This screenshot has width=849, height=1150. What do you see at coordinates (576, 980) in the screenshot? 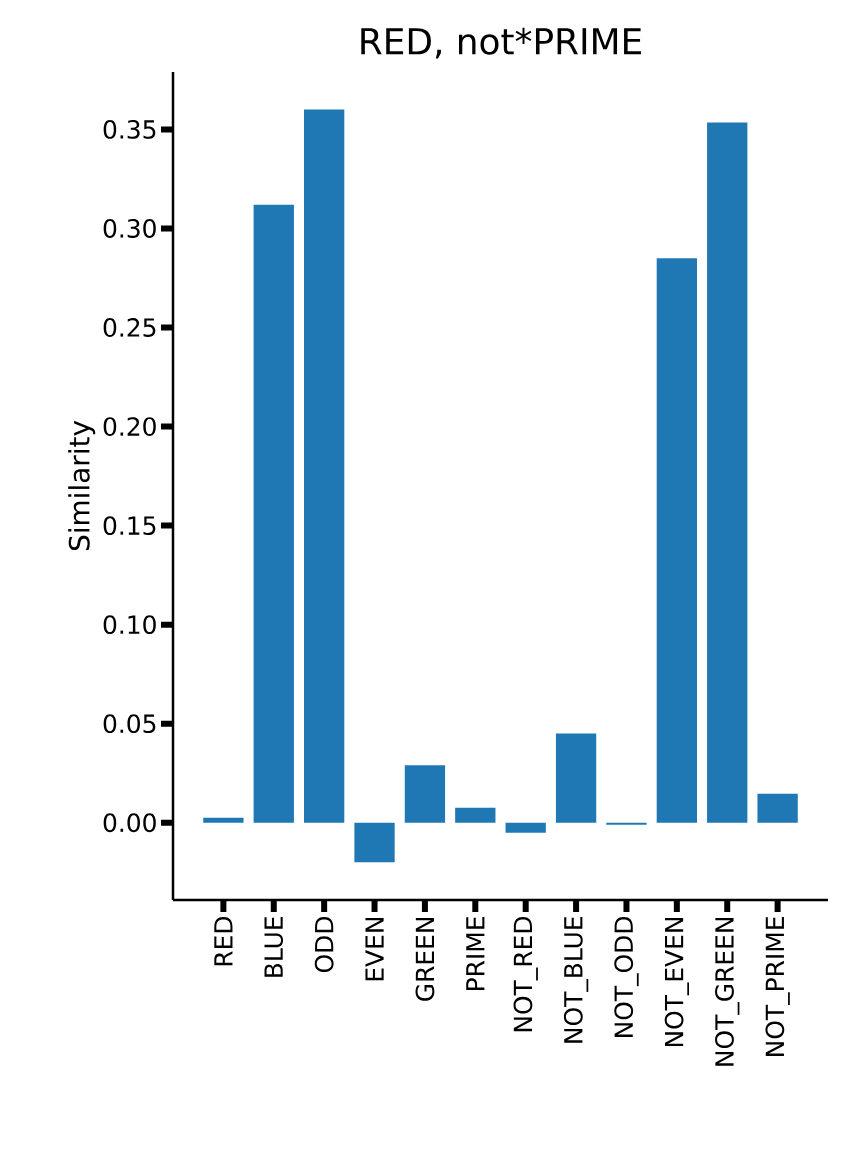
I see `x-tick-label: NOT_BLUE` at bounding box center [576, 980].